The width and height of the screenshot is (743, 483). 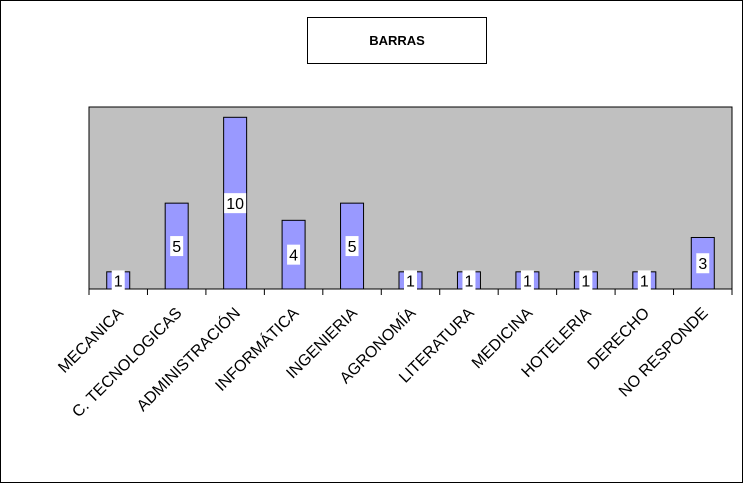 I want to click on data-label: 10, so click(x=235, y=204).